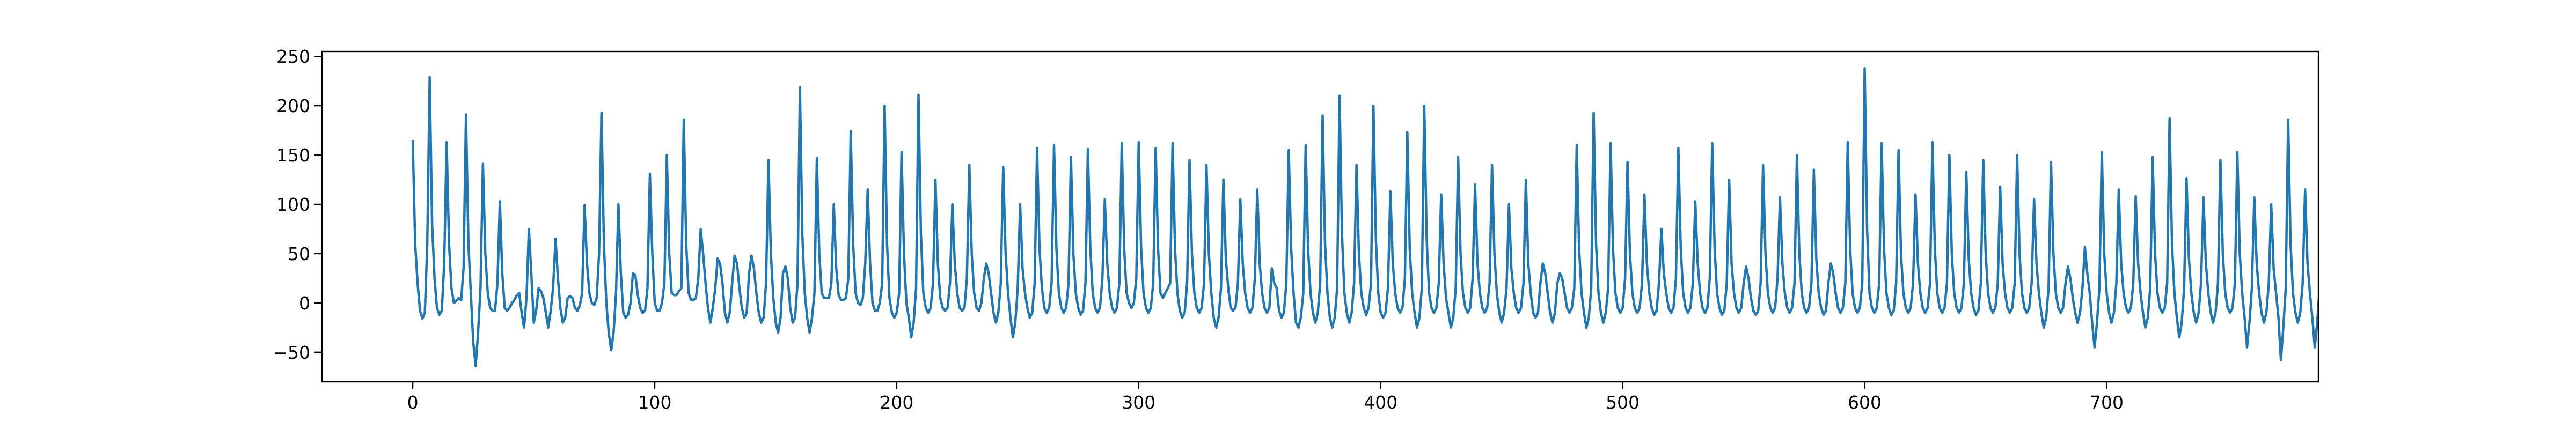 This screenshot has height=429, width=2576. What do you see at coordinates (413, 402) in the screenshot?
I see `x-tick-label: 0` at bounding box center [413, 402].